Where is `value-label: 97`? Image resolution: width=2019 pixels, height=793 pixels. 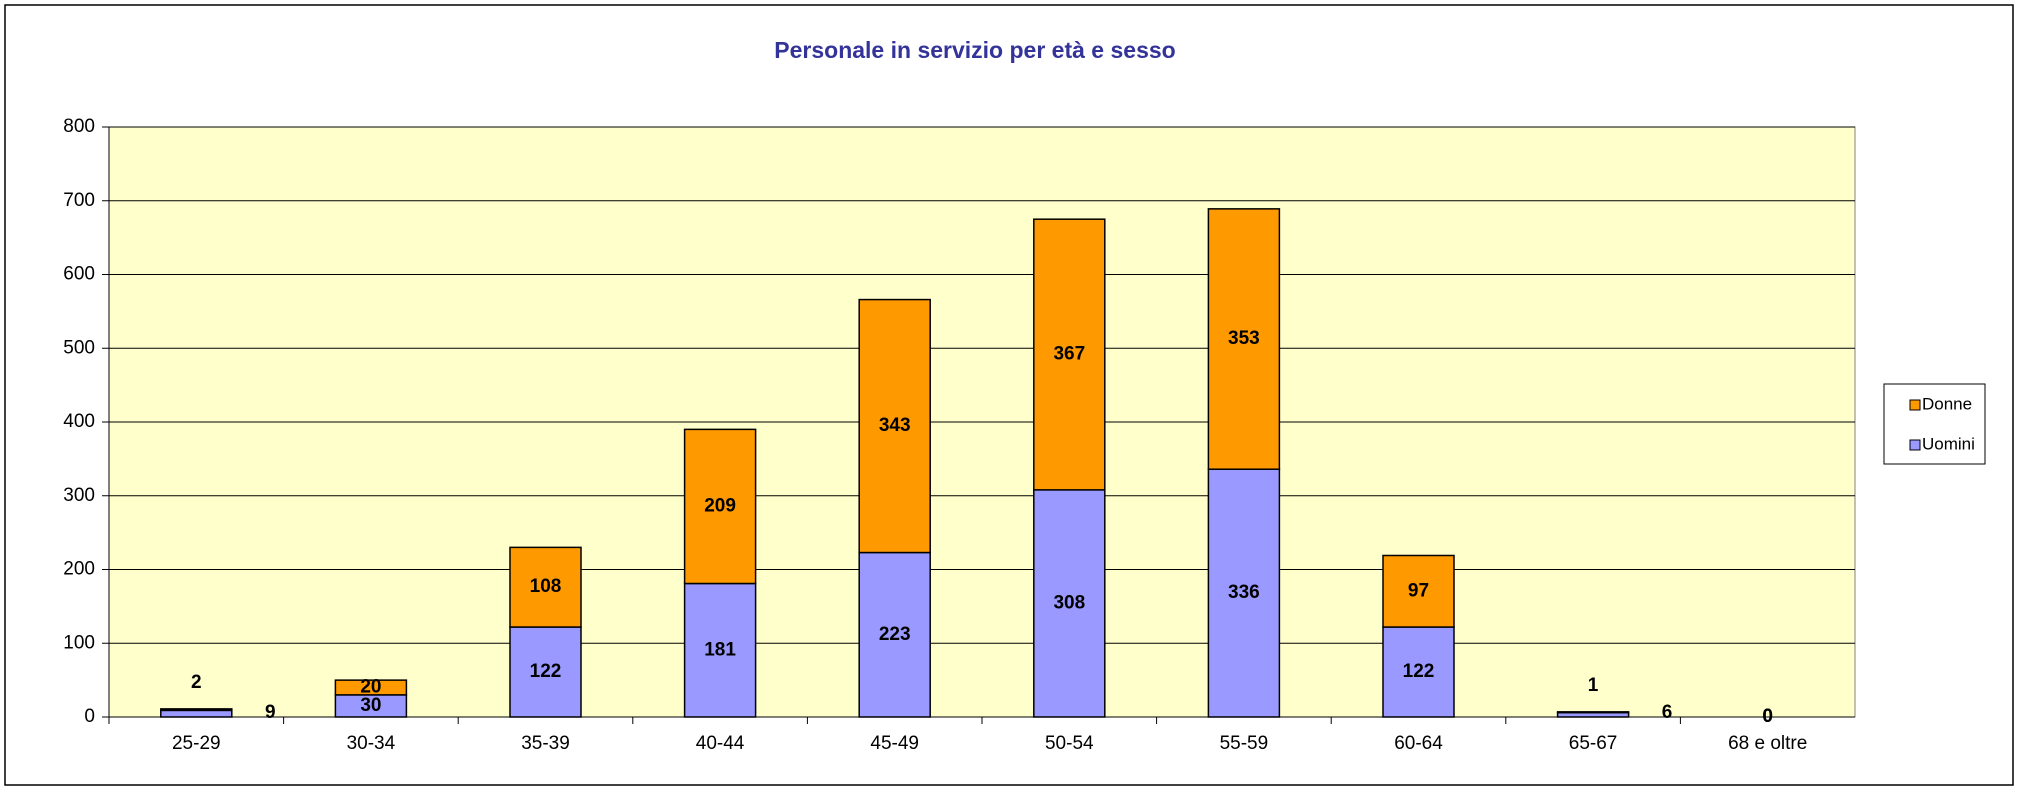 value-label: 97 is located at coordinates (1418, 590).